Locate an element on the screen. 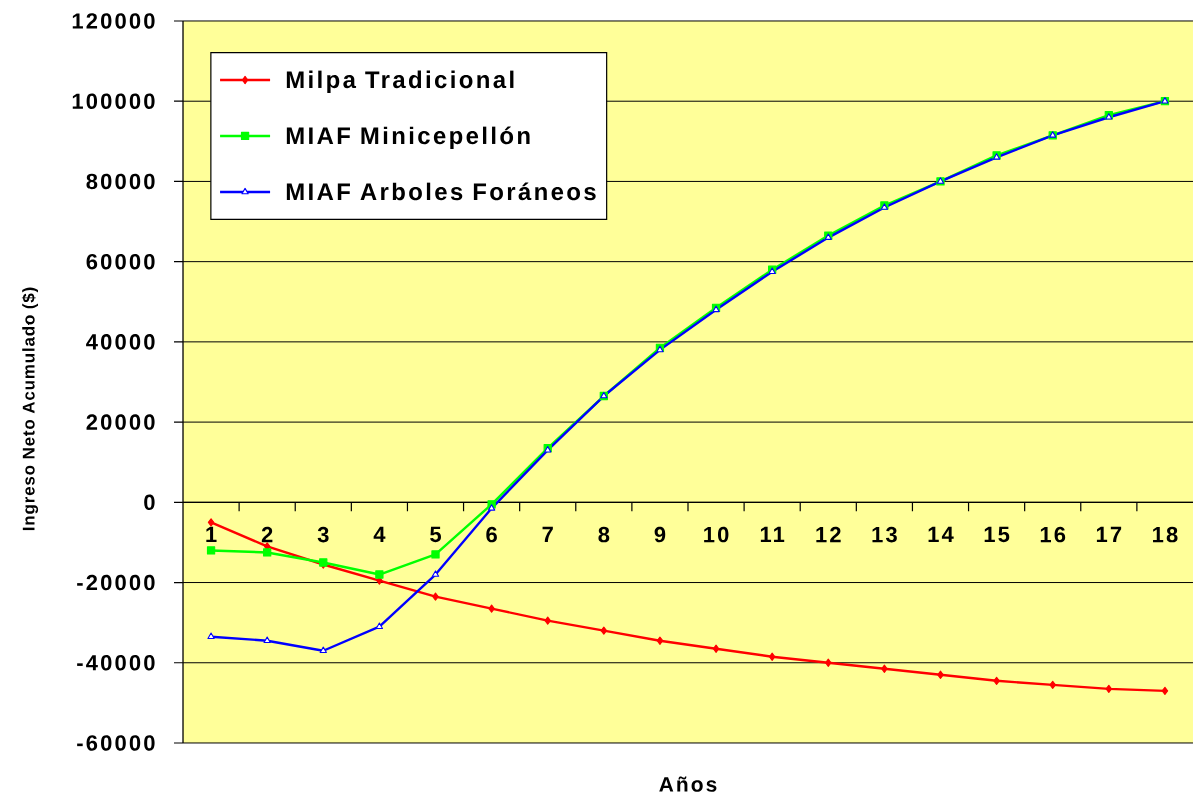  x-tick-label: 15 is located at coordinates (997, 534).